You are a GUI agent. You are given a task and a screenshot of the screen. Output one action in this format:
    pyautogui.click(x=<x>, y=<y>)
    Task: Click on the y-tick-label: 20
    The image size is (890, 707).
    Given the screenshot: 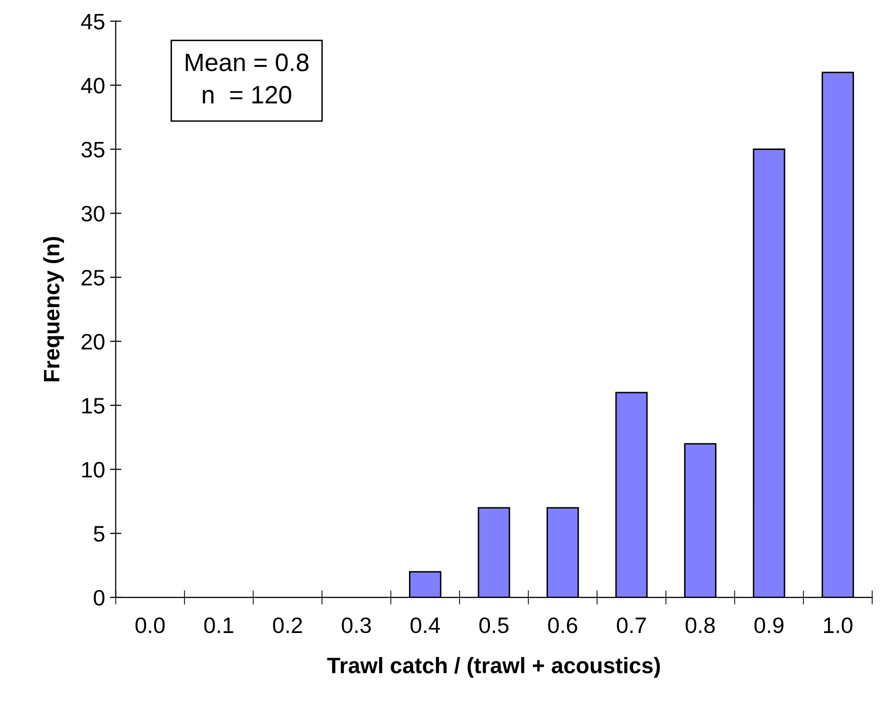 What is the action you would take?
    pyautogui.click(x=93, y=342)
    